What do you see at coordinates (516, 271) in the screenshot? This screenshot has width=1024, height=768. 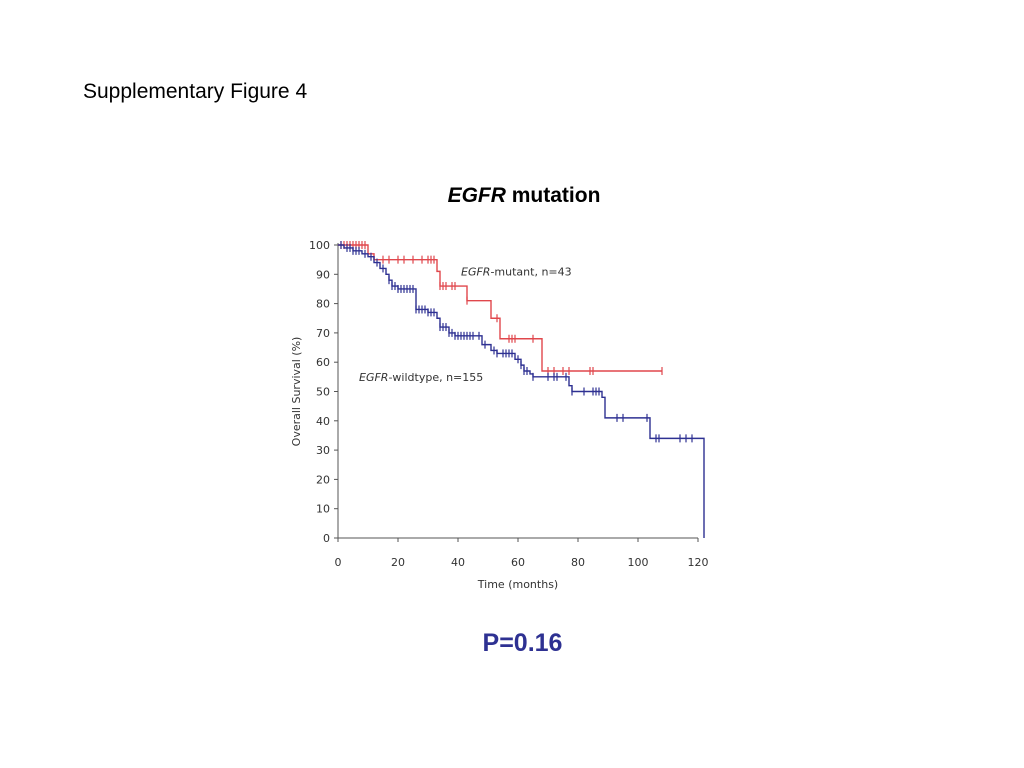 I see `mutant-series-label: EGFR-mutant, n=43` at bounding box center [516, 271].